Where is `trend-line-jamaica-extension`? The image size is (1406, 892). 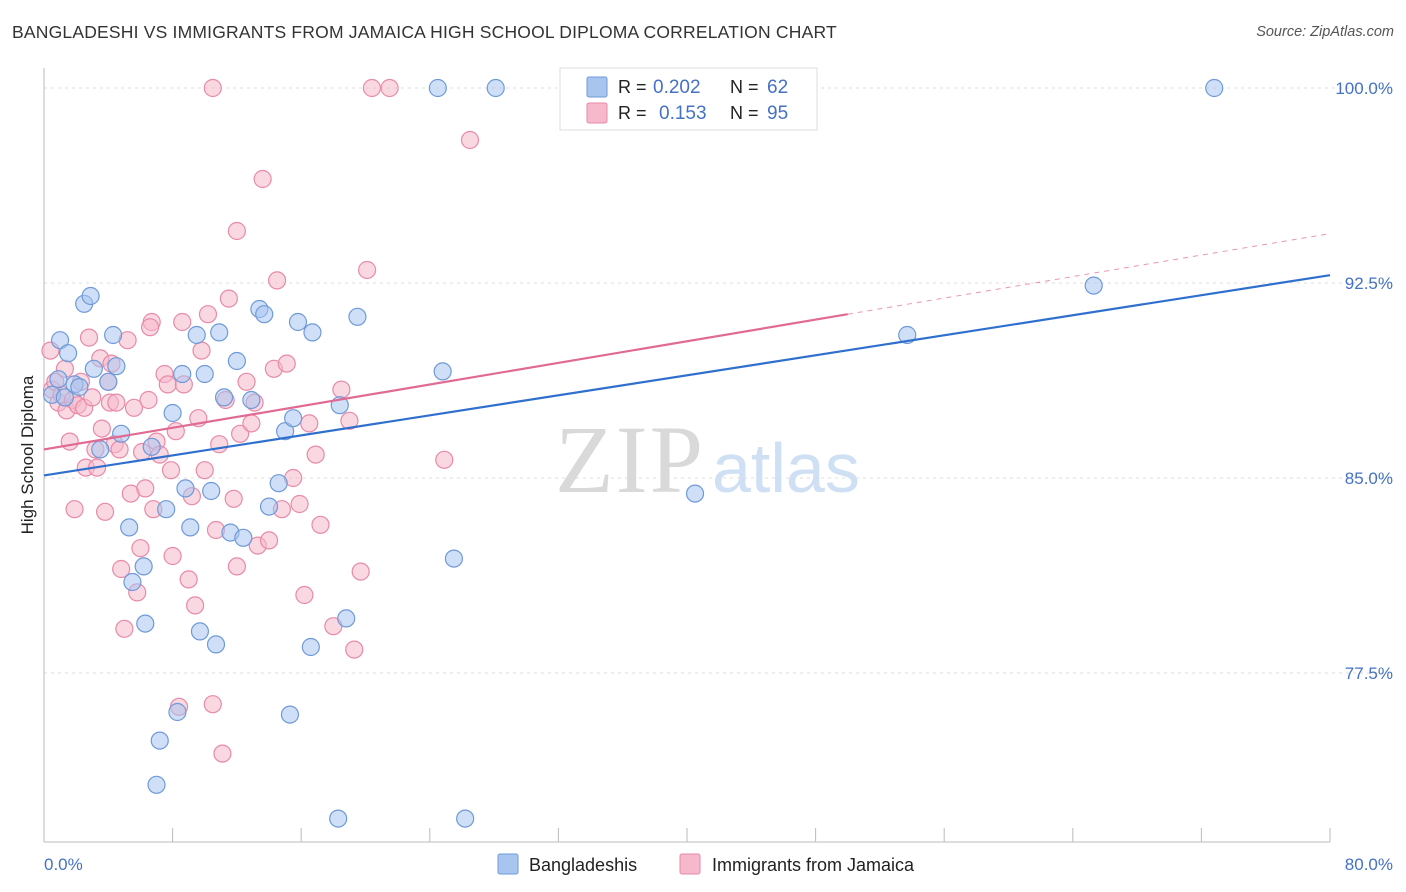 trend-line-jamaica-extension is located at coordinates (1089, 274).